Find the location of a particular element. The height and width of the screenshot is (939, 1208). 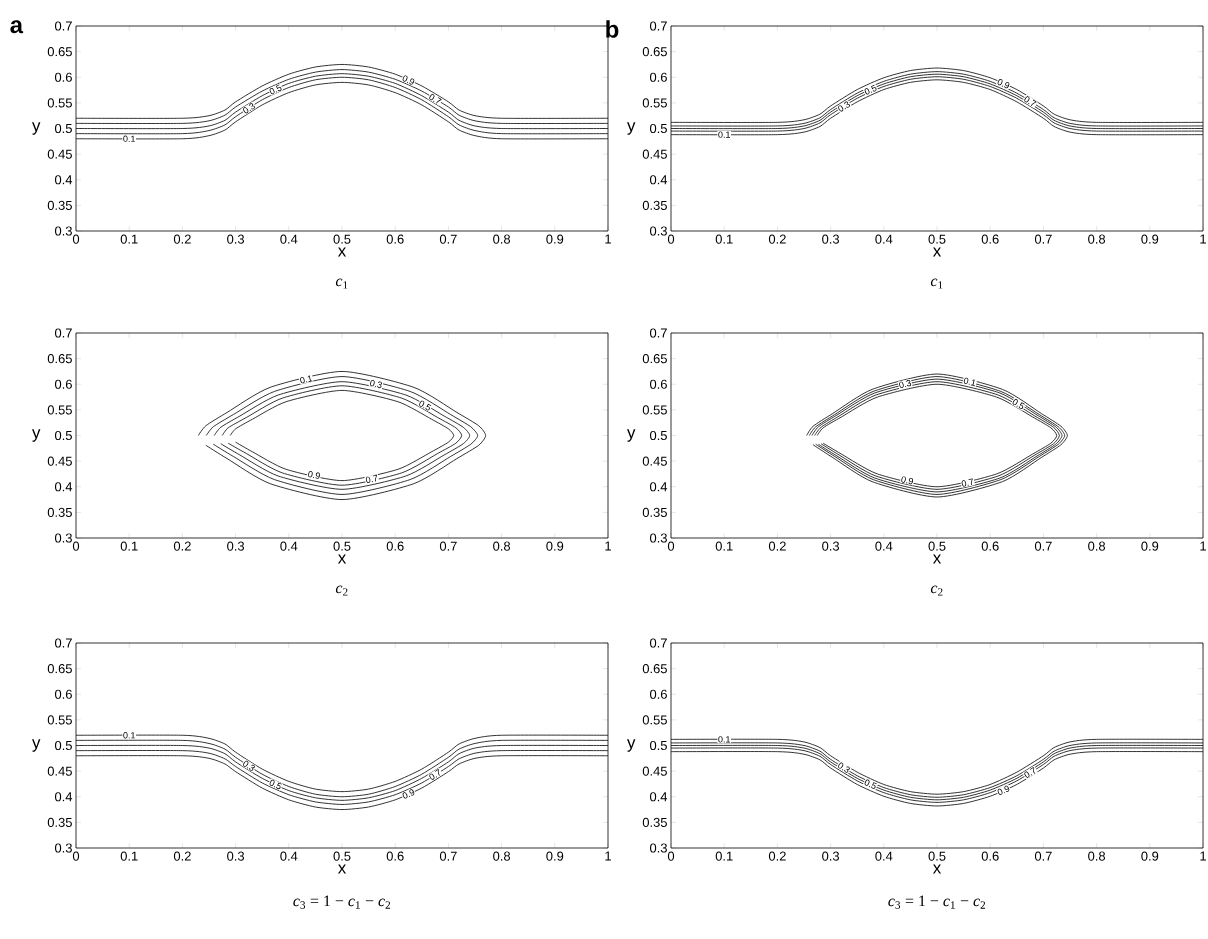

x-tick-label: 0.3 is located at coordinates (236, 546).